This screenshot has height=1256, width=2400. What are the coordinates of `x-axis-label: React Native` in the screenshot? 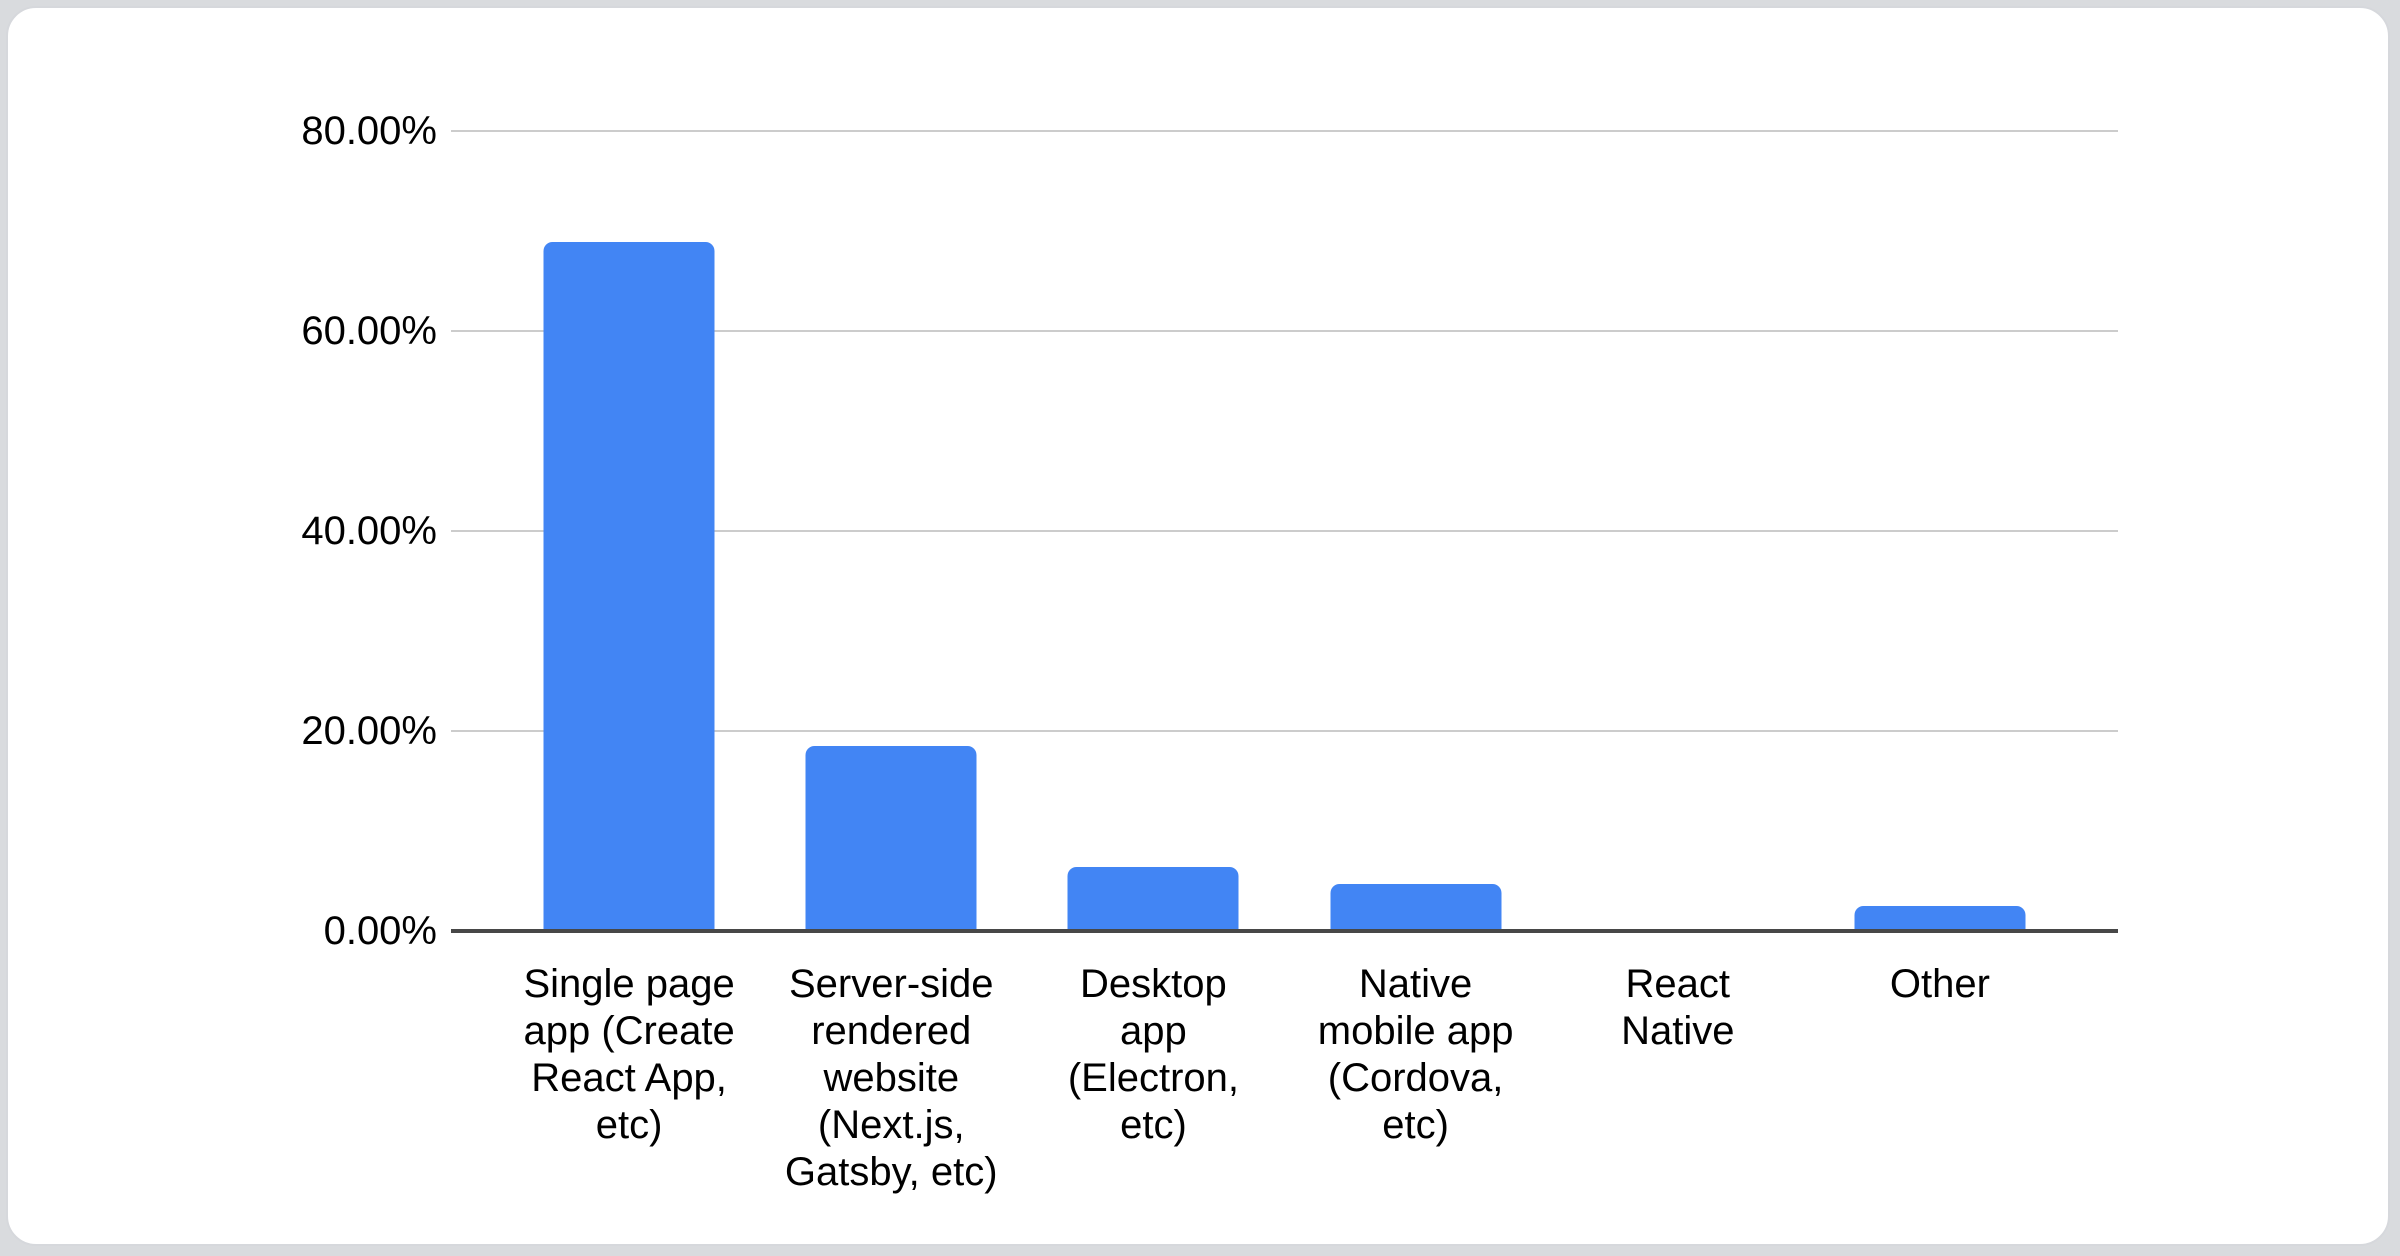 It's located at (1678, 1007).